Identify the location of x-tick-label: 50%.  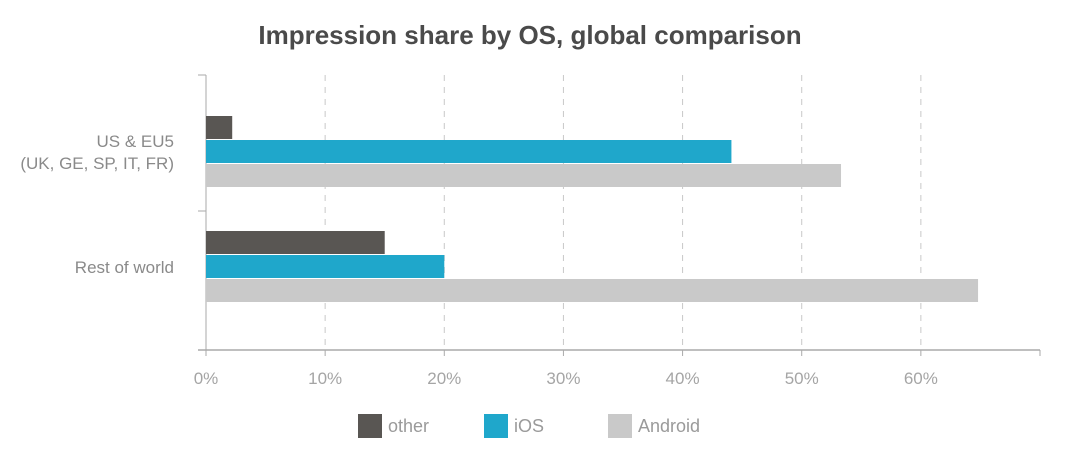
(802, 378).